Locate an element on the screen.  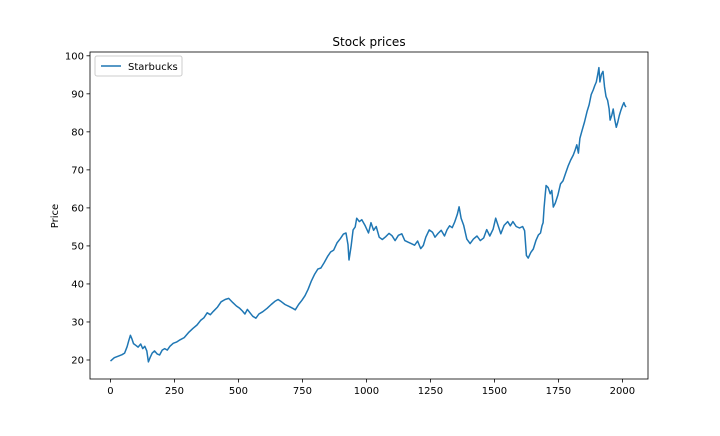
x-tick-label: 2000 is located at coordinates (622, 391).